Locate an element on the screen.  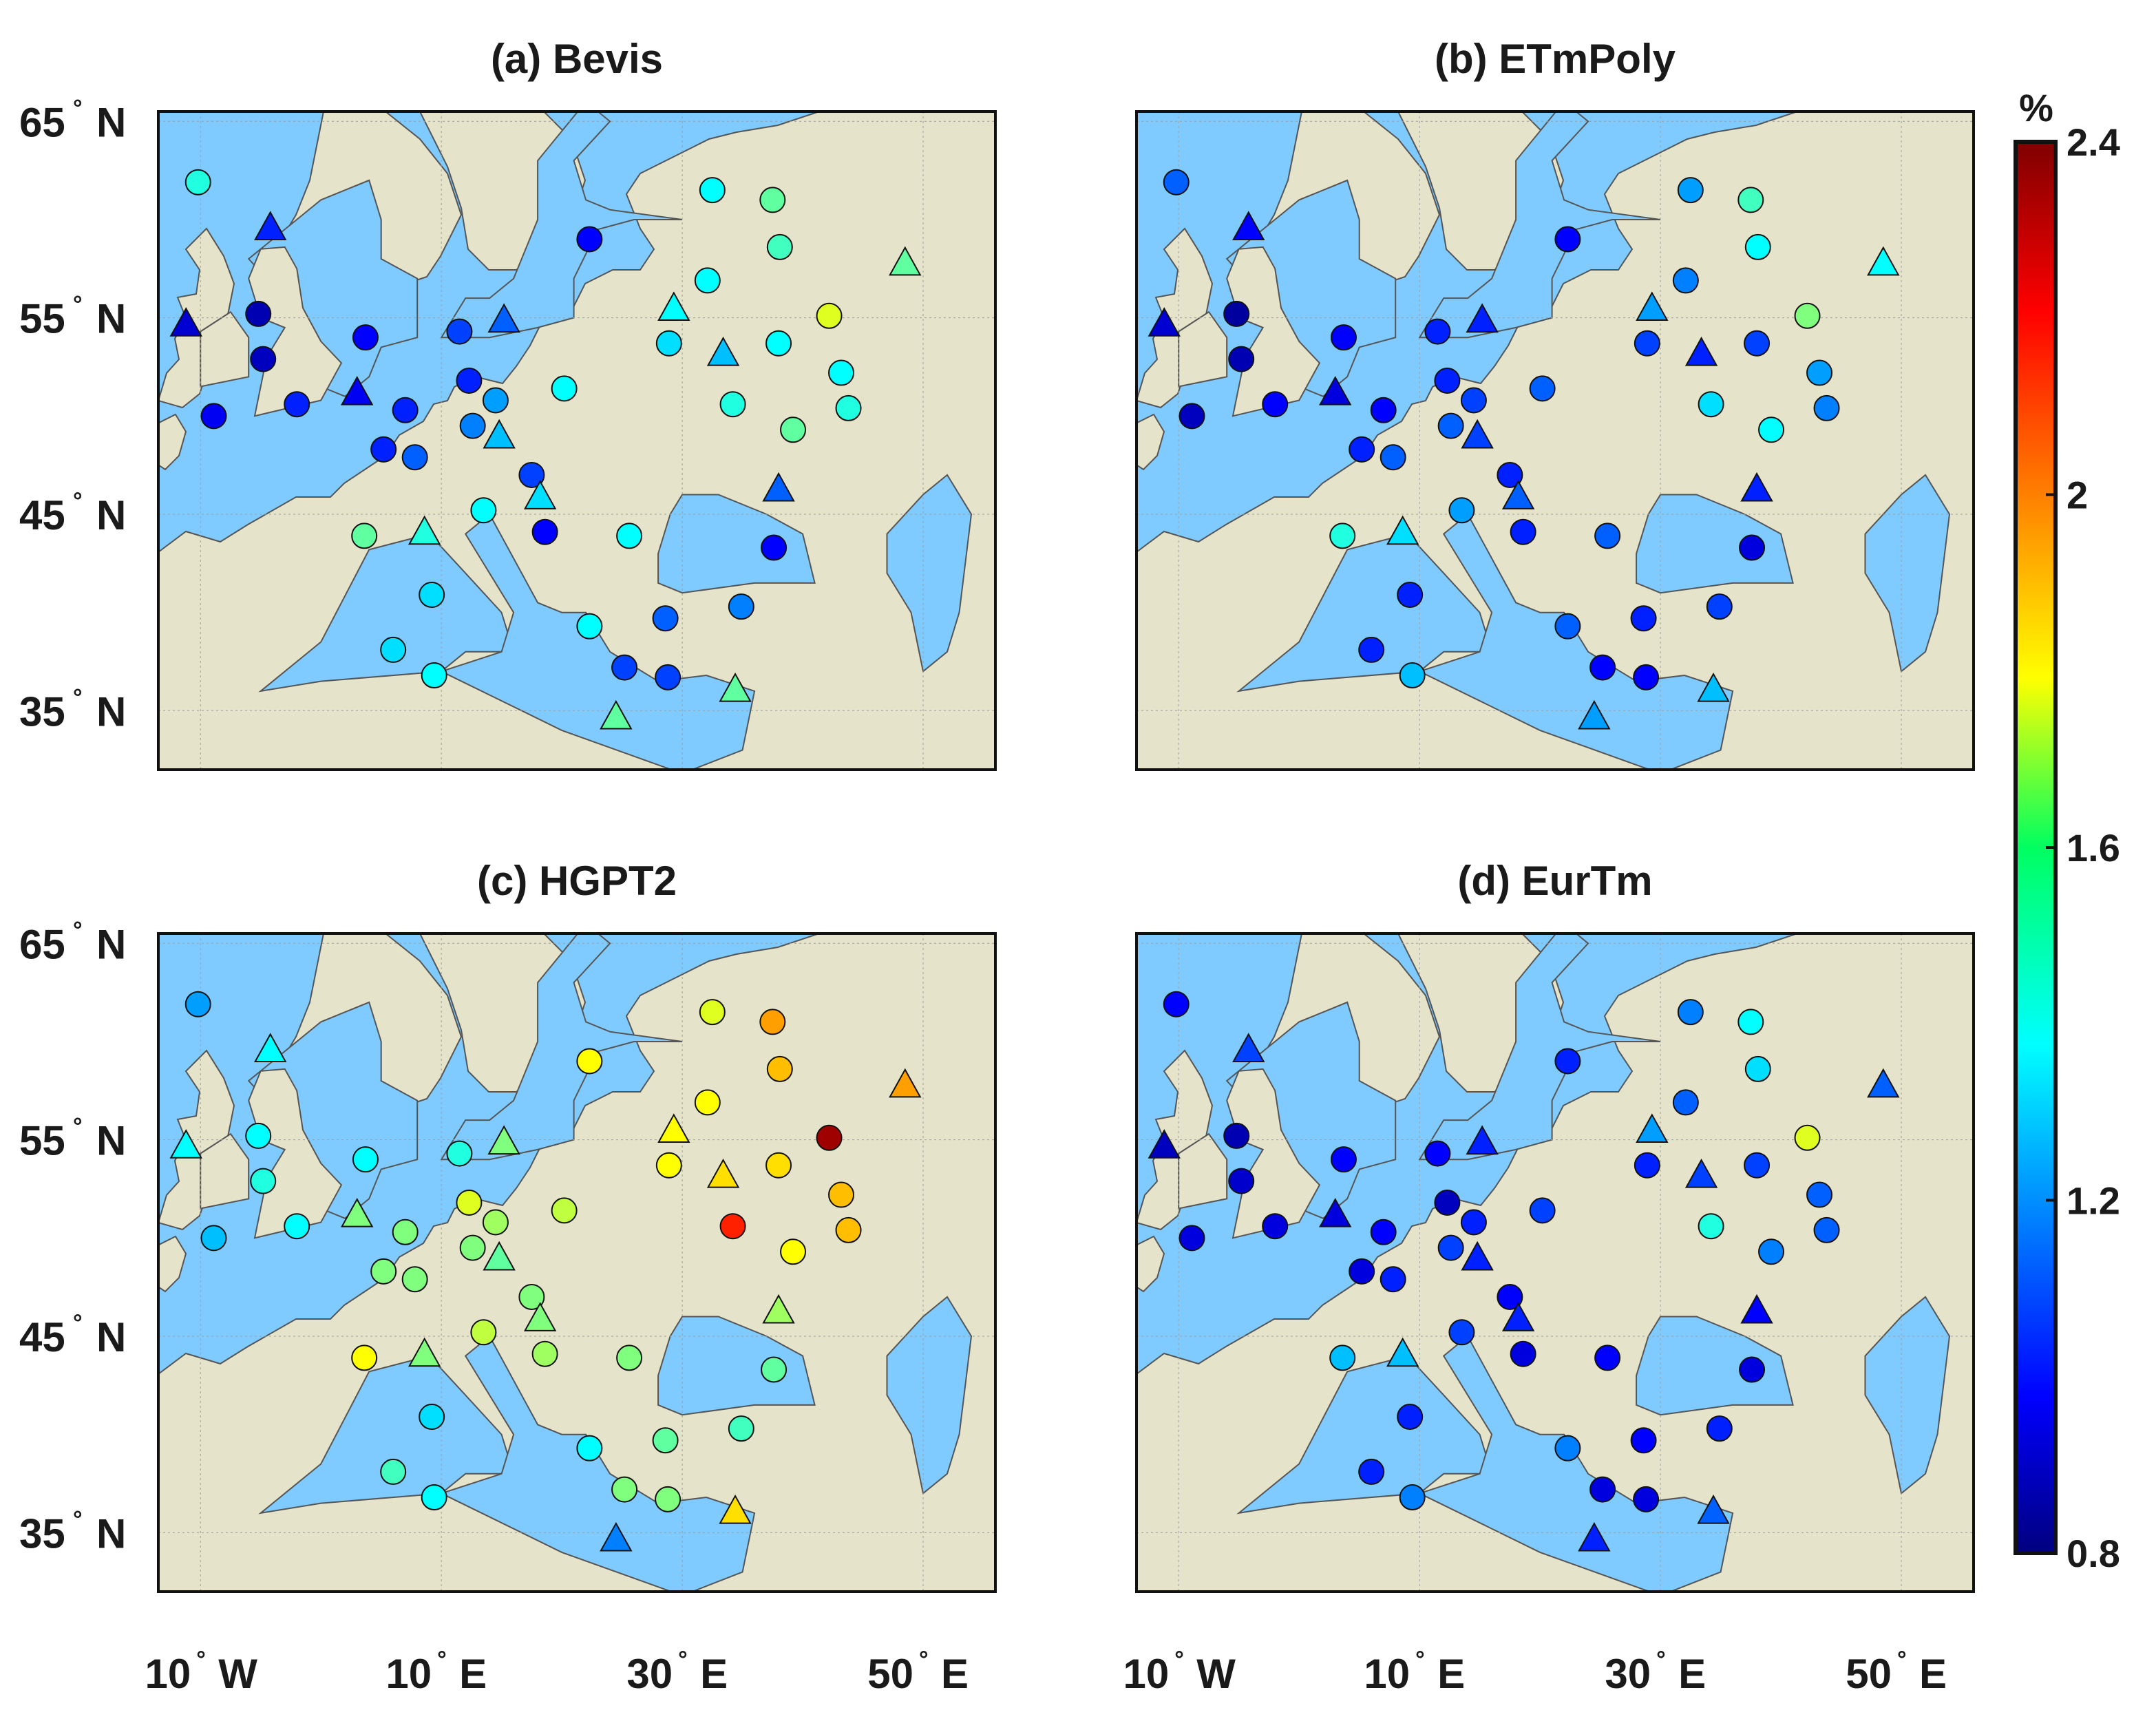
panel-title: (b) ETmPoly is located at coordinates (1555, 59).